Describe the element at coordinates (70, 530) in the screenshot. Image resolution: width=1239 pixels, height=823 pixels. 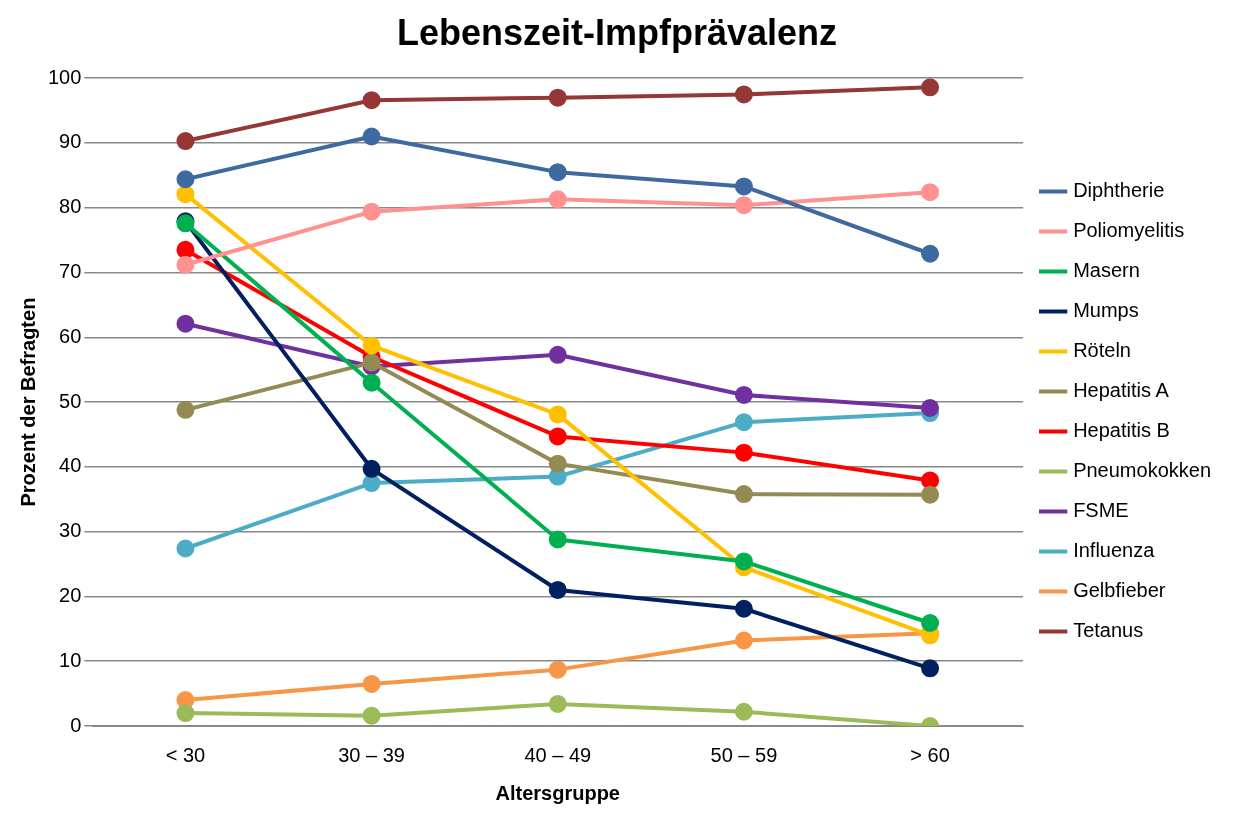
I see `y-tick-label: 30` at that location.